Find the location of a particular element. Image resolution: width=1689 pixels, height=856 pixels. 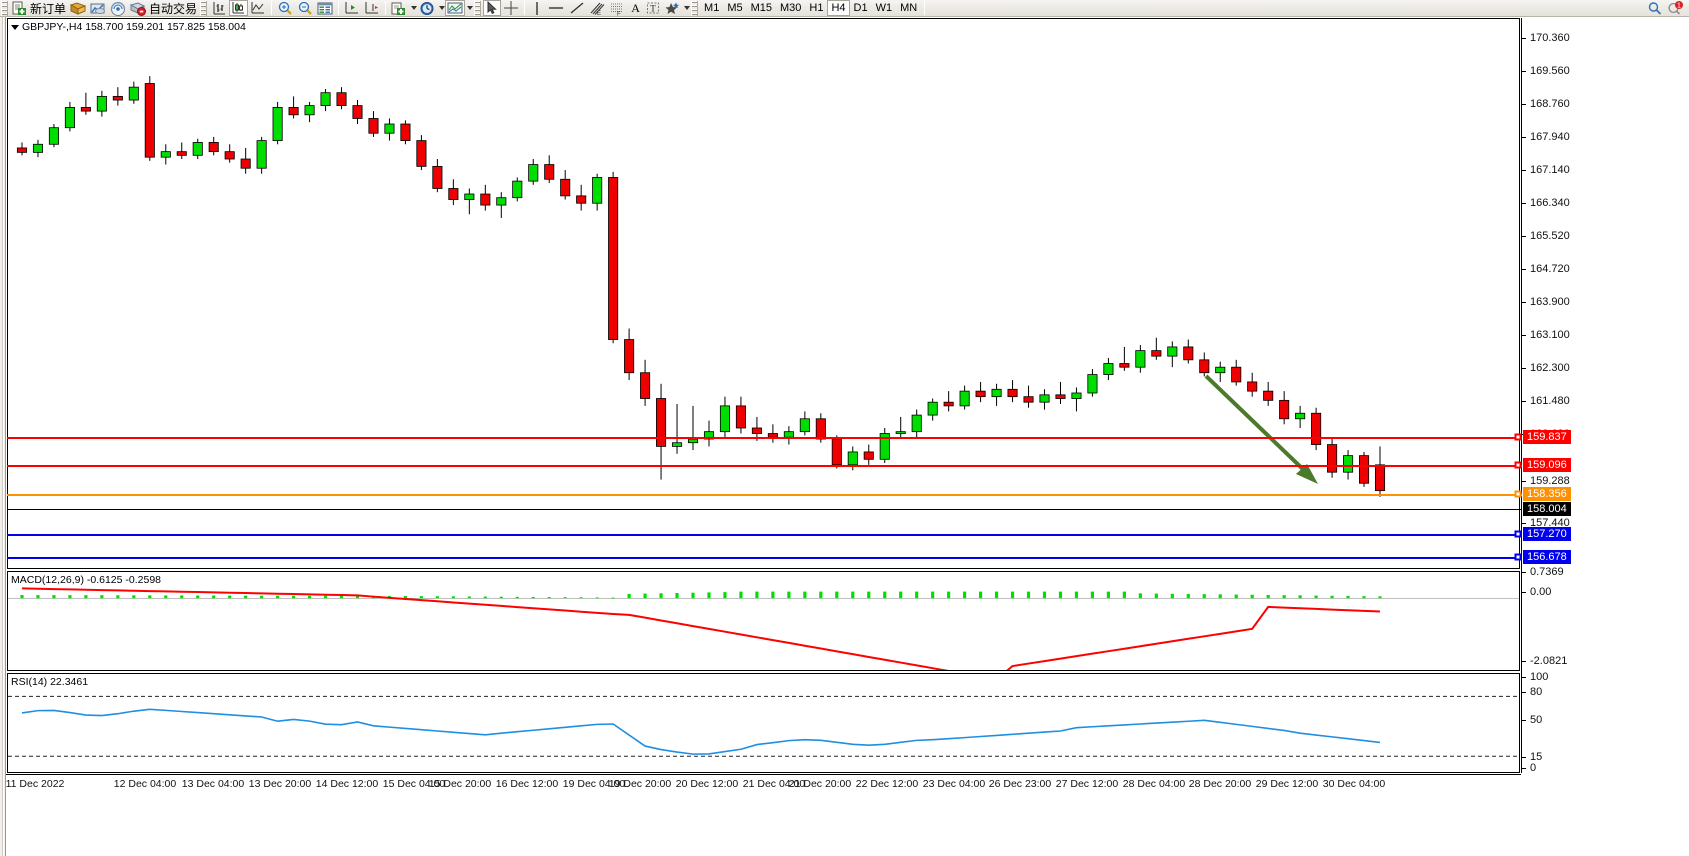

price-tick: 168.760 is located at coordinates (1546, 104).